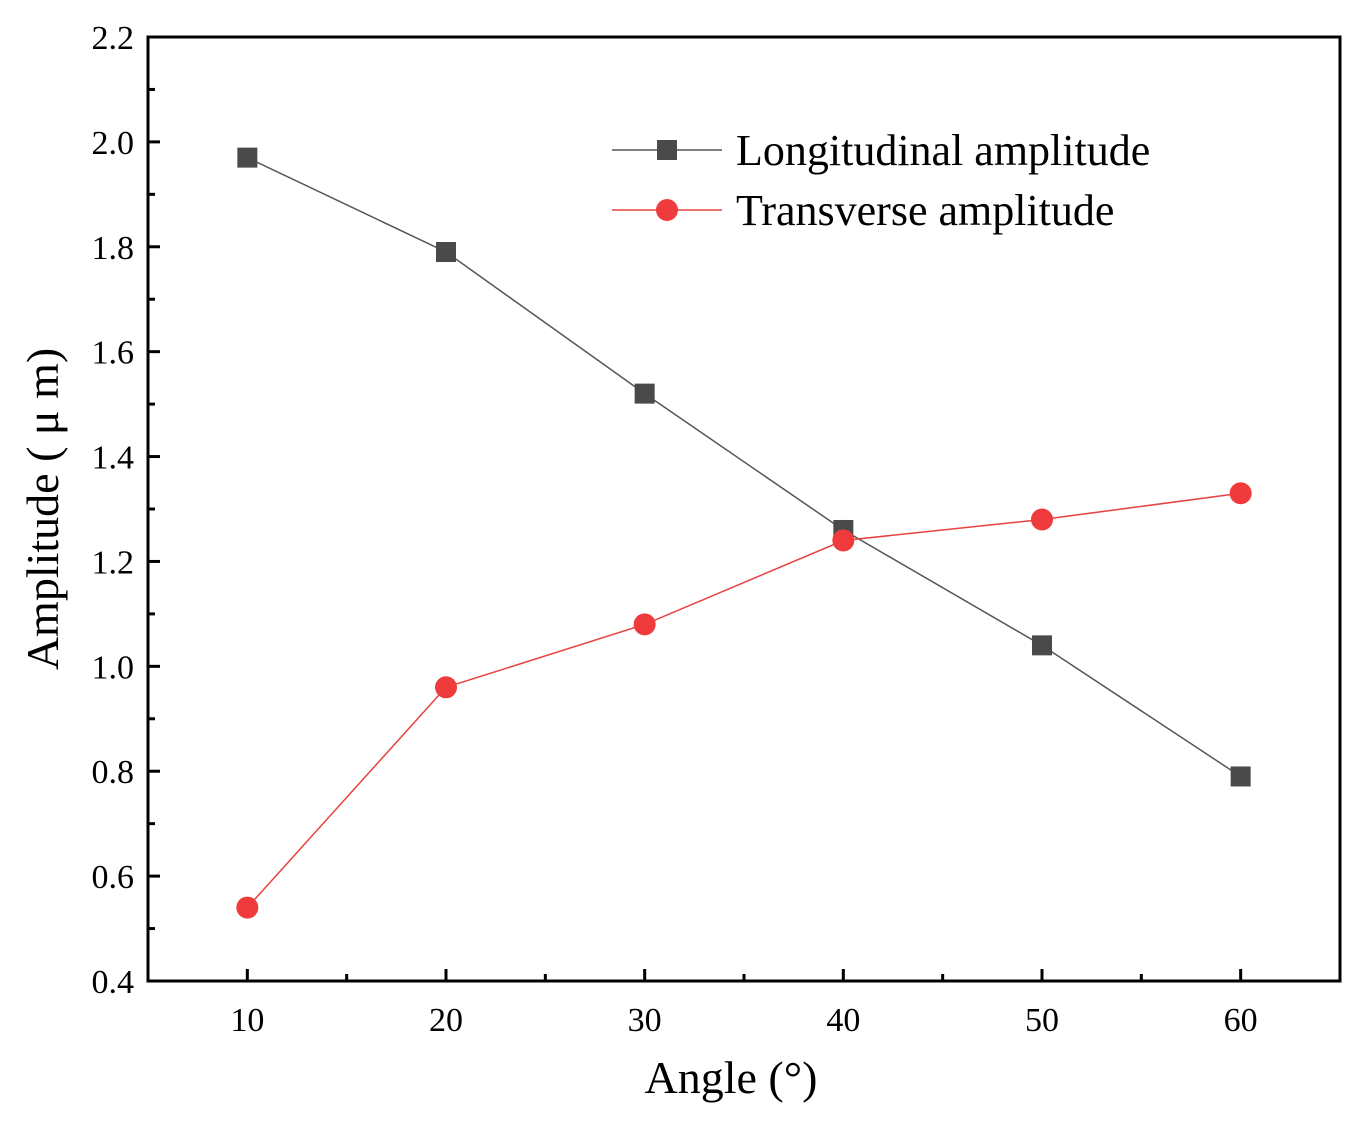 The image size is (1361, 1122). Describe the element at coordinates (247, 1020) in the screenshot. I see `x-tick-label: 10` at that location.